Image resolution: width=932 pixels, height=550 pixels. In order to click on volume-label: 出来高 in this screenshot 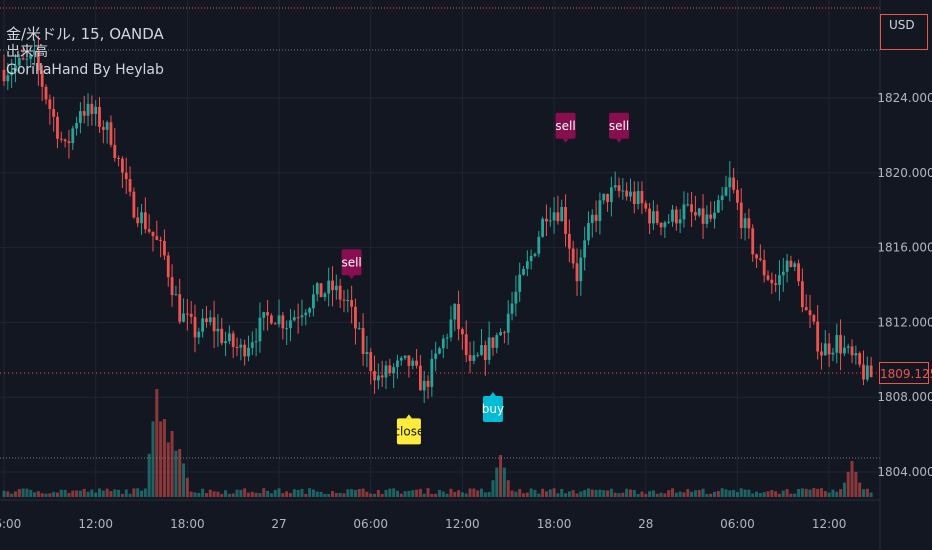, I will do `click(27, 52)`.